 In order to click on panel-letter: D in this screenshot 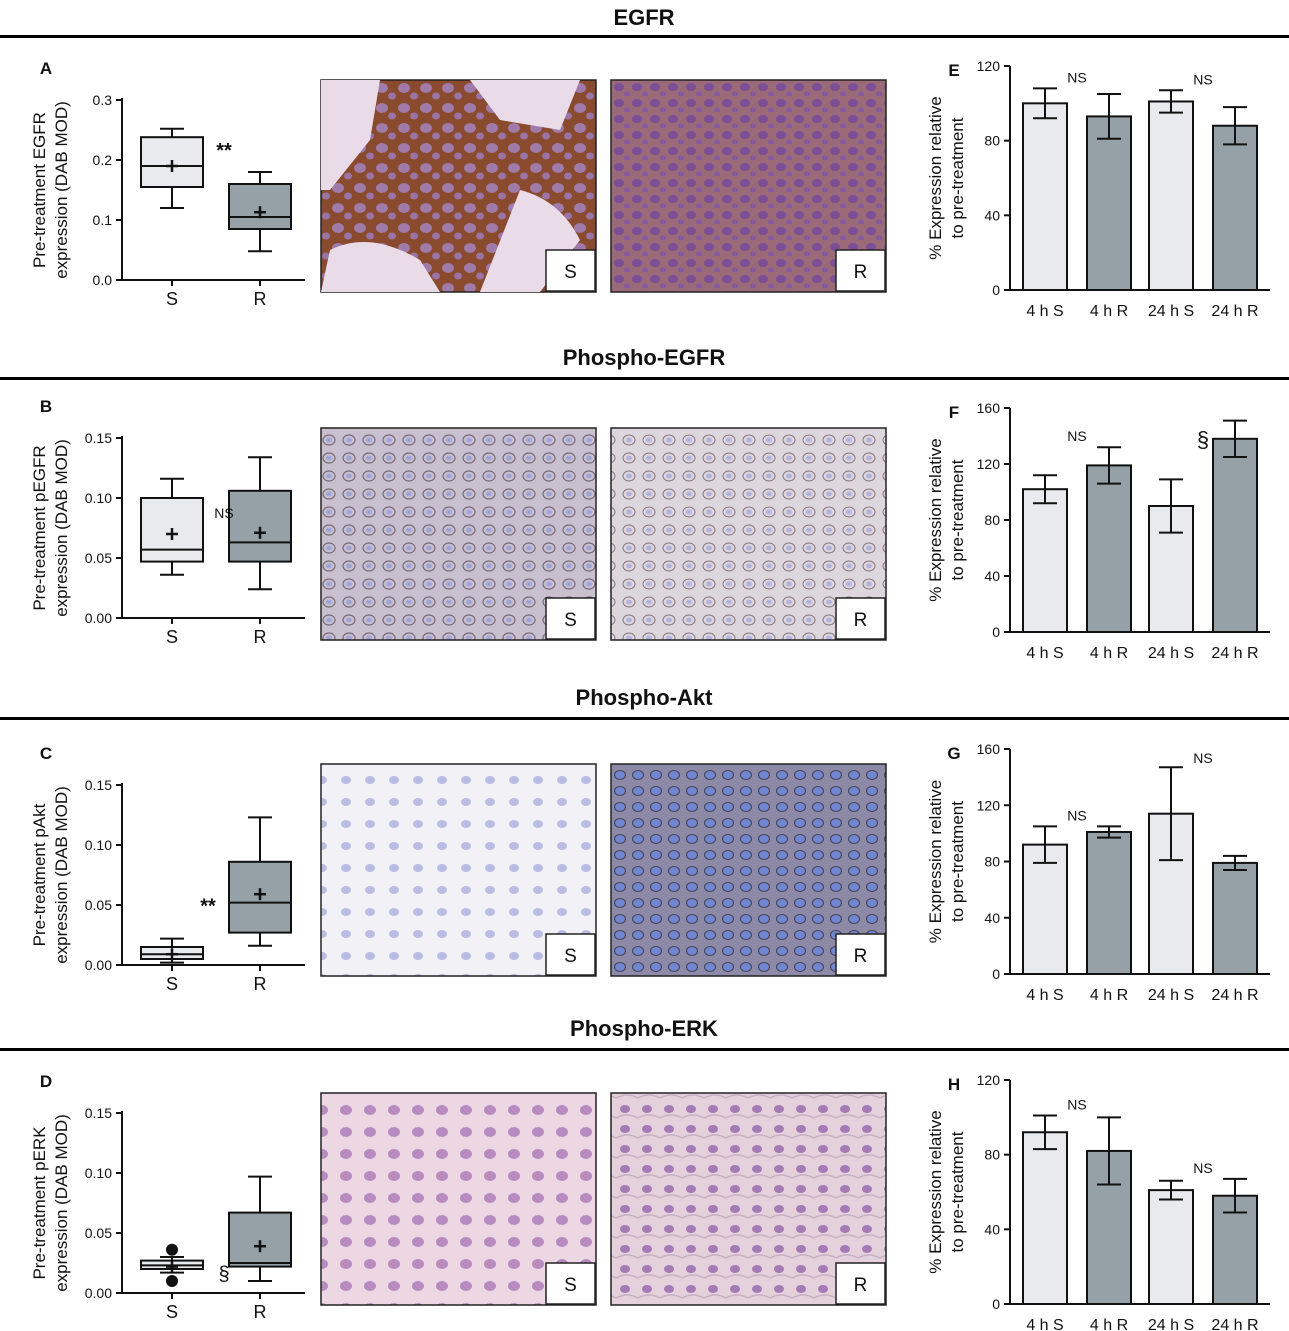, I will do `click(46, 1081)`.